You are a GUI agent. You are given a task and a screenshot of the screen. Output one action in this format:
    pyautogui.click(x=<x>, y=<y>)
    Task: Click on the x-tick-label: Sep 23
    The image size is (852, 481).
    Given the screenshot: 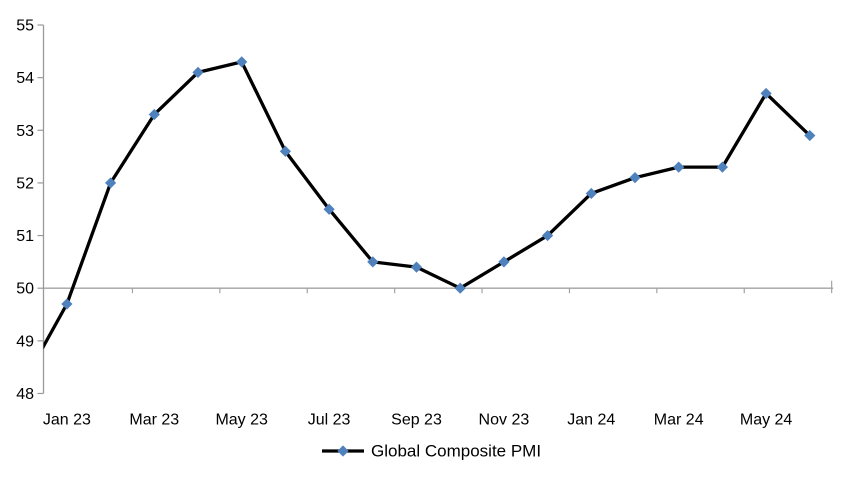 What is the action you would take?
    pyautogui.click(x=416, y=420)
    